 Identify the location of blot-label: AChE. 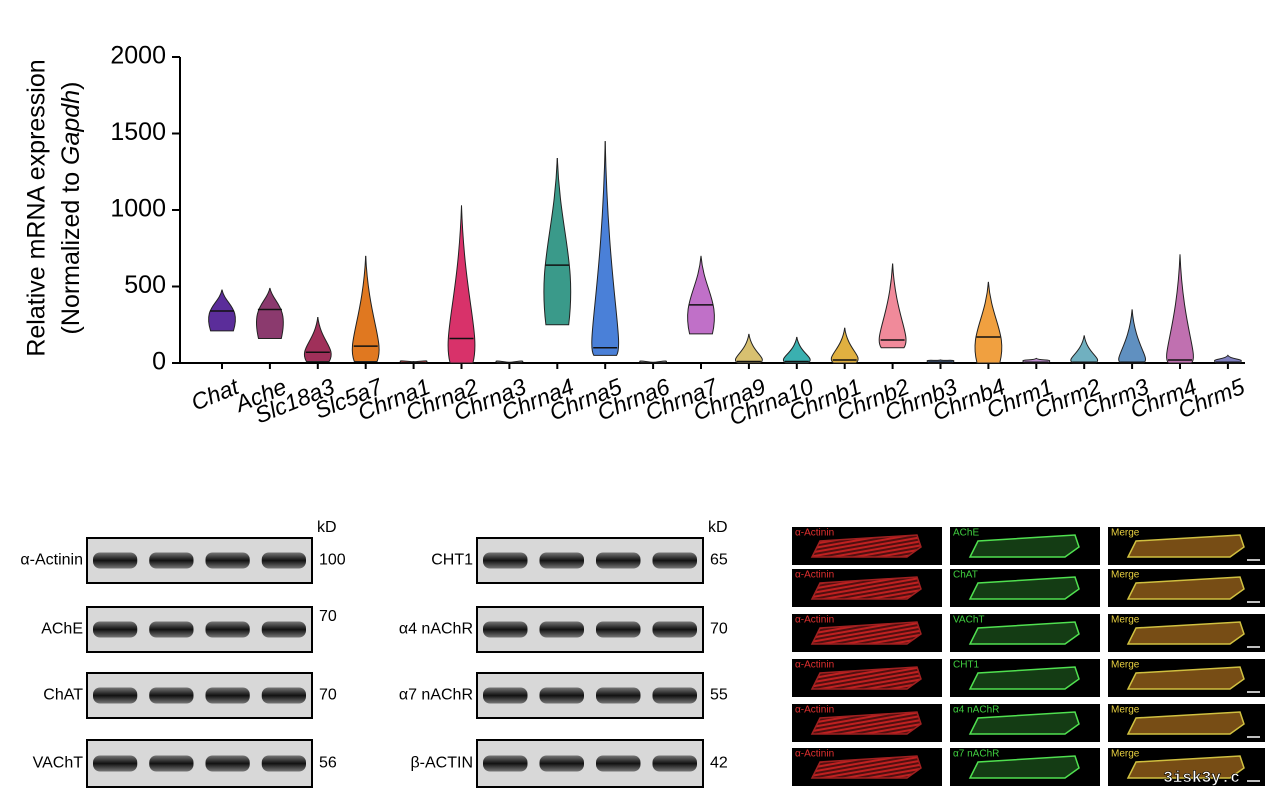
(62, 629).